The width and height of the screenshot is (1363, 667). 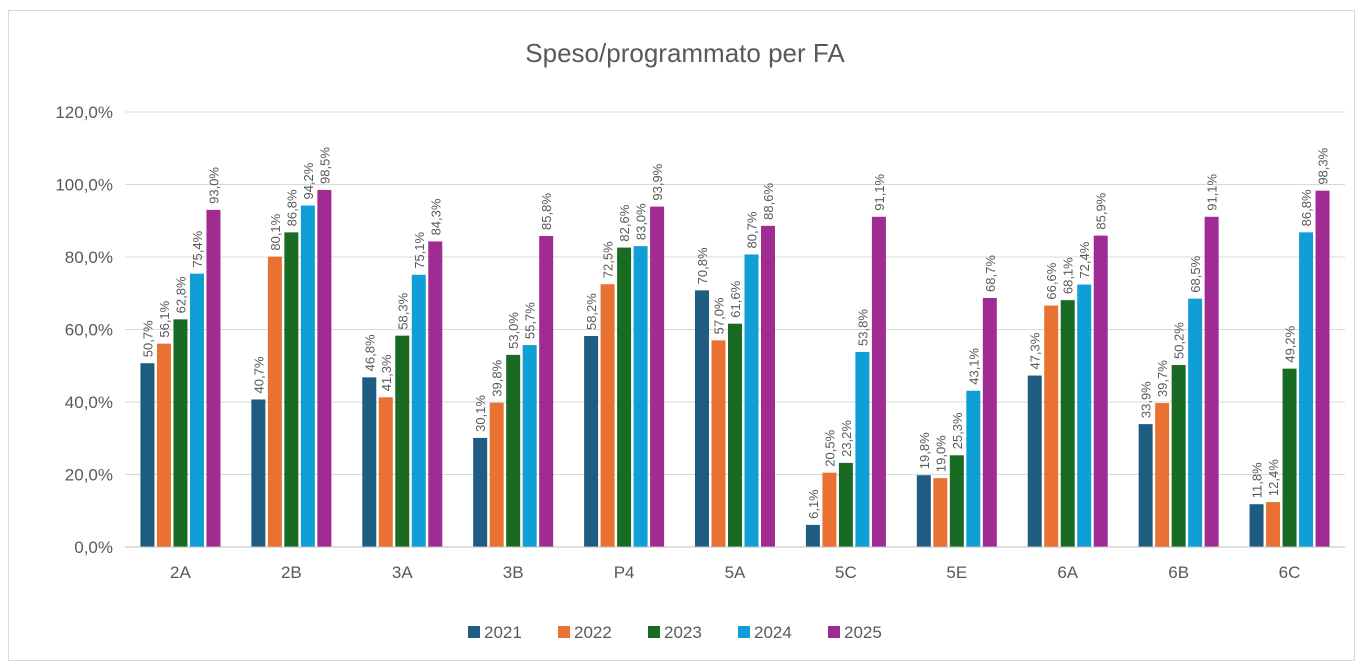 What do you see at coordinates (324, 165) in the screenshot?
I see `value-label: 98,5%` at bounding box center [324, 165].